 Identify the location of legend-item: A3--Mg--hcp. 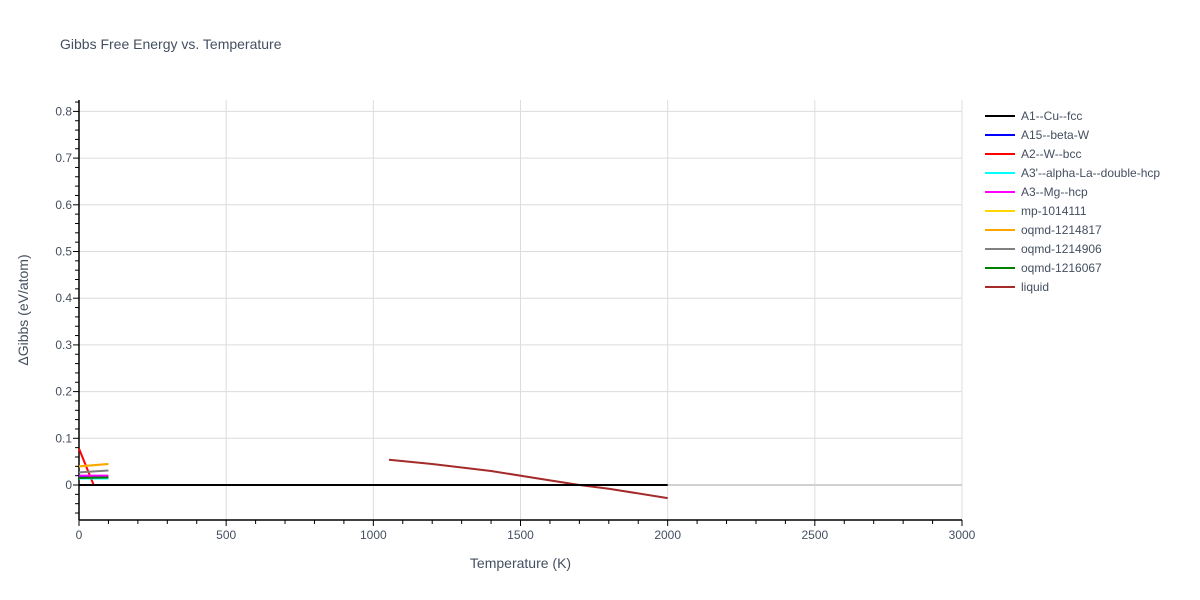
(1072, 191).